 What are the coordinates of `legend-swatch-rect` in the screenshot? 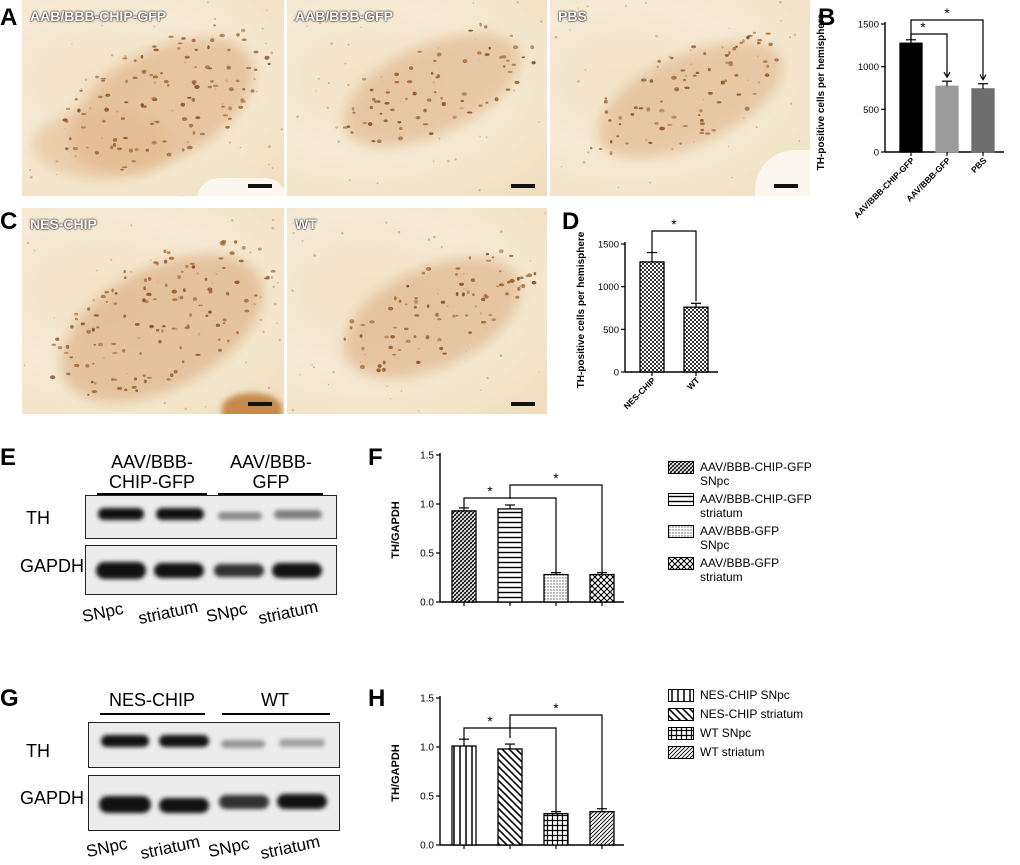 It's located at (681, 563).